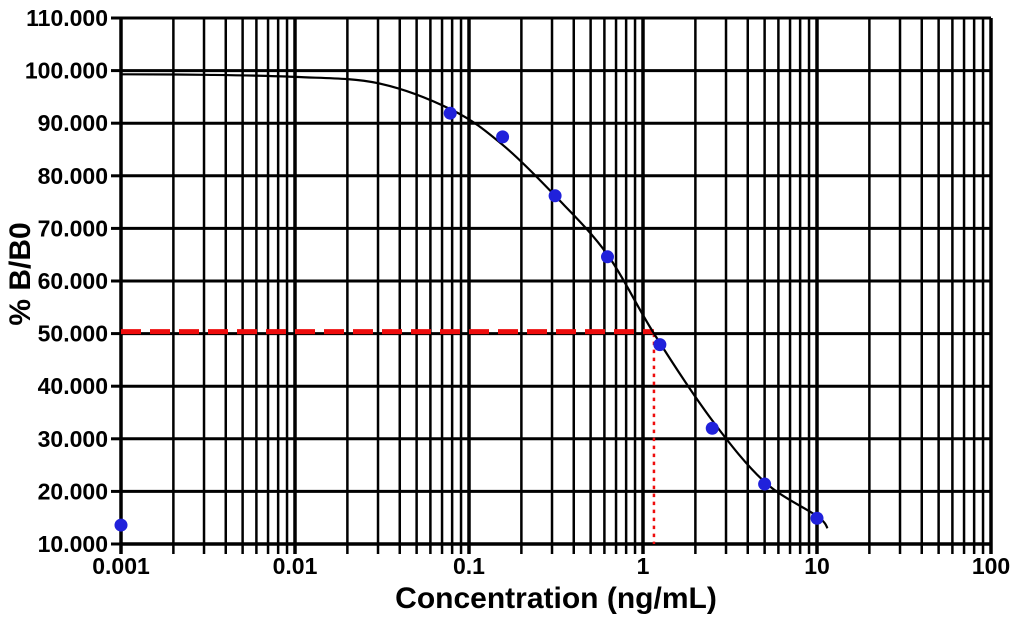  I want to click on x-tick-label: 0.1, so click(469, 566).